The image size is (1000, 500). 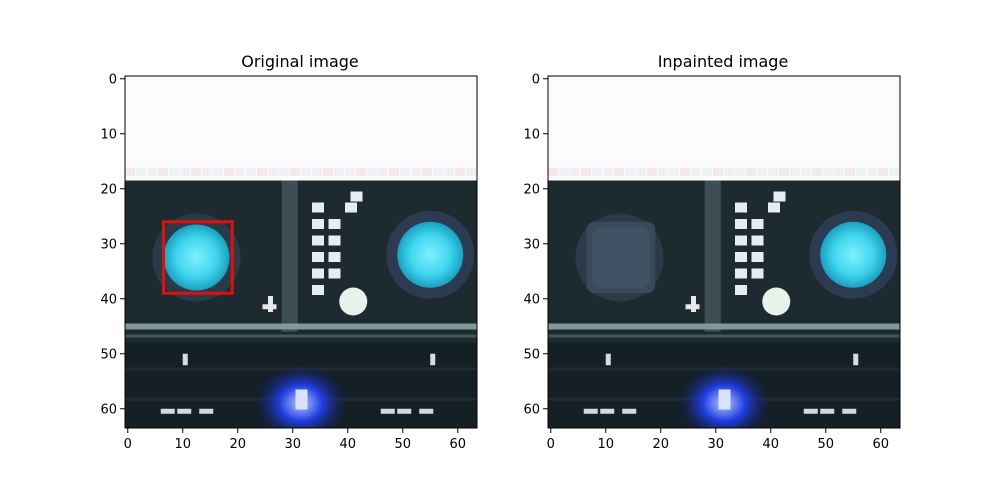 What do you see at coordinates (531, 134) in the screenshot?
I see `y-tick-label: 10` at bounding box center [531, 134].